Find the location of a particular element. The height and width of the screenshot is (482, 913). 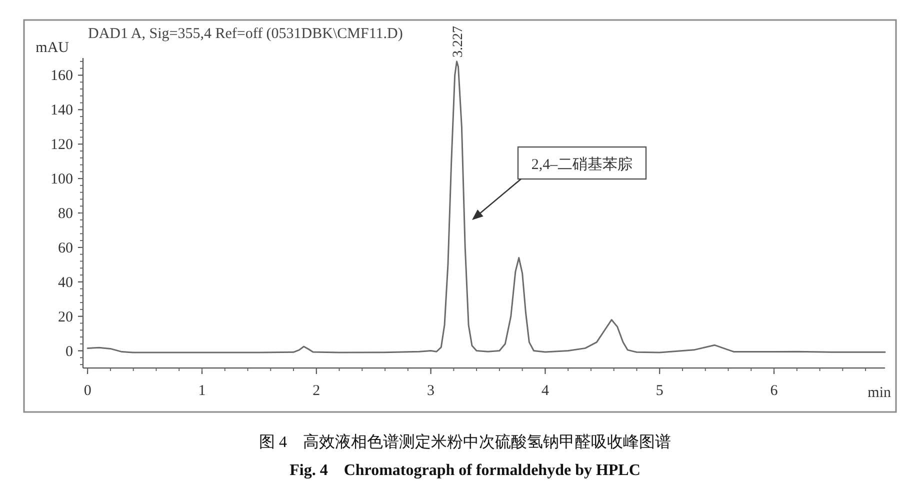

y-axis-title: mAU is located at coordinates (53, 48).